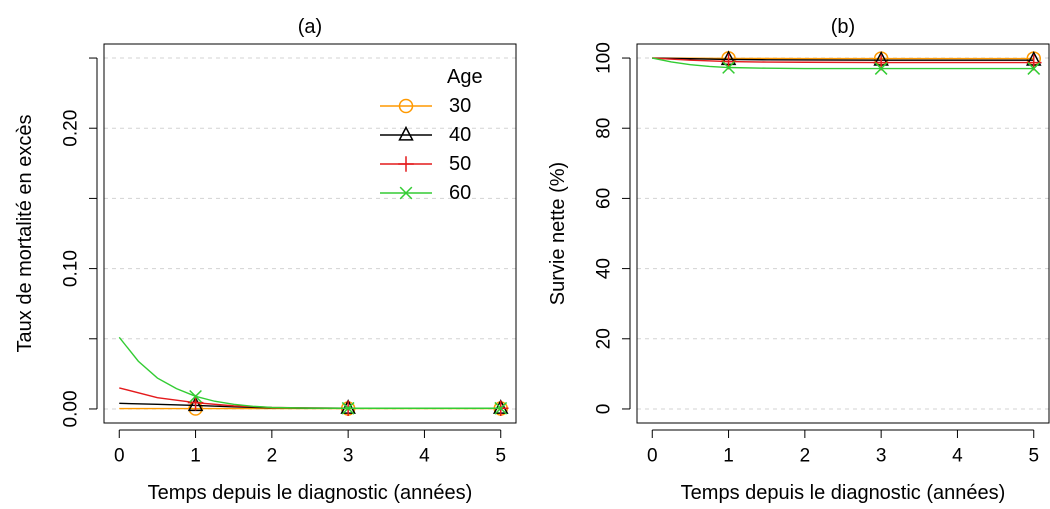 This screenshot has height=509, width=1050. Describe the element at coordinates (71, 128) in the screenshot. I see `y-tick-label: 0.20` at that location.